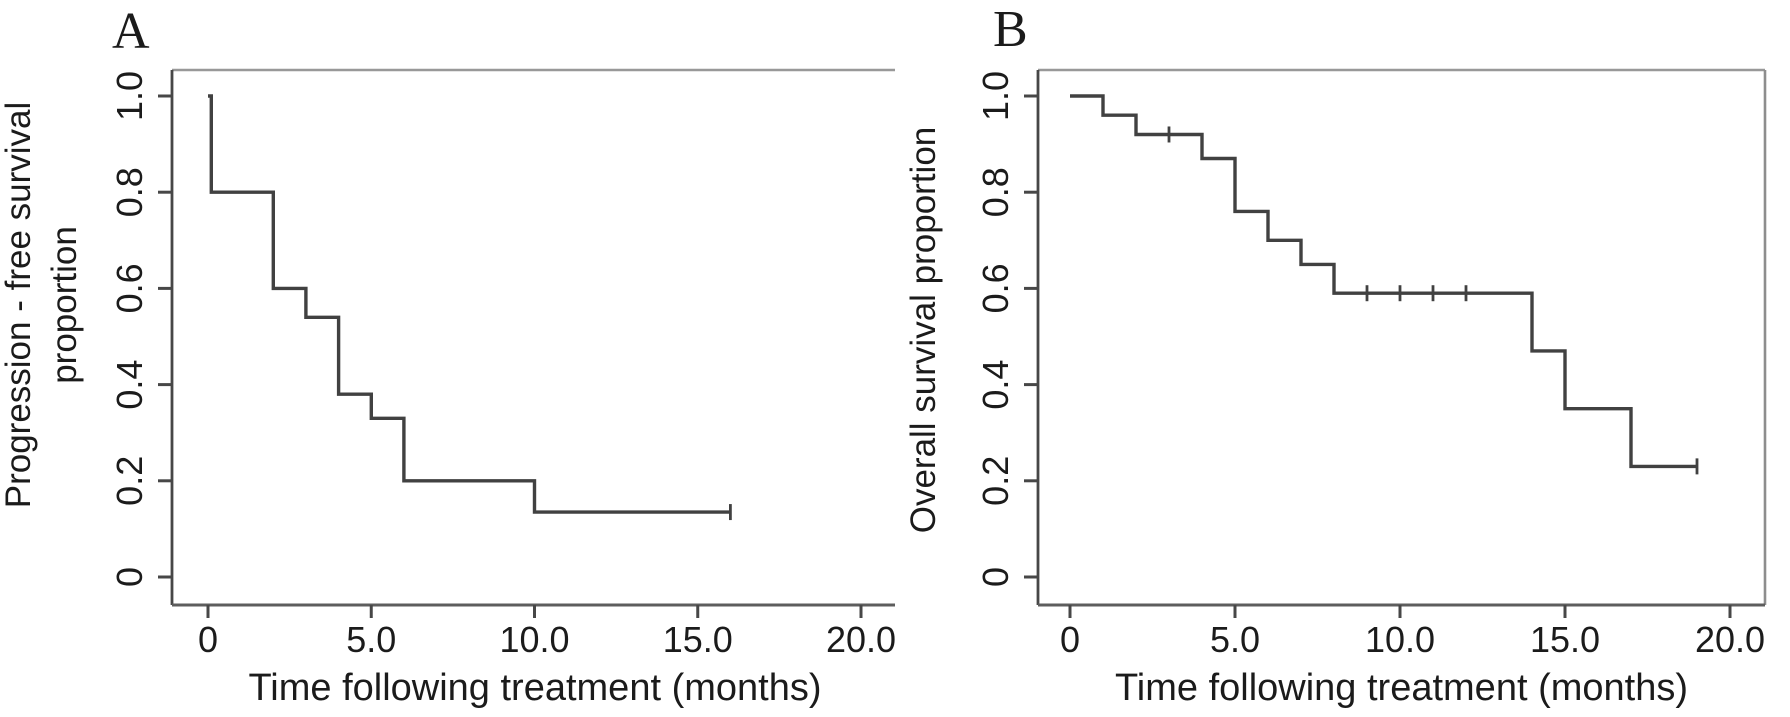 Image resolution: width=1790 pixels, height=717 pixels. What do you see at coordinates (131, 31) in the screenshot?
I see `panel-letter: A` at bounding box center [131, 31].